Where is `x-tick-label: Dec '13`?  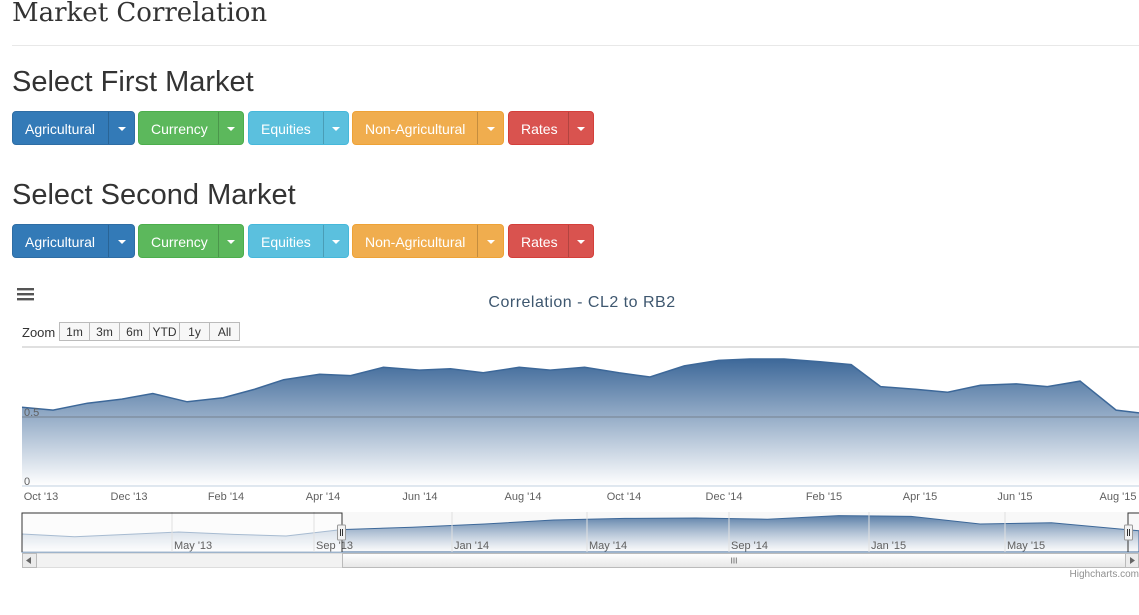 x-tick-label: Dec '13 is located at coordinates (129, 497).